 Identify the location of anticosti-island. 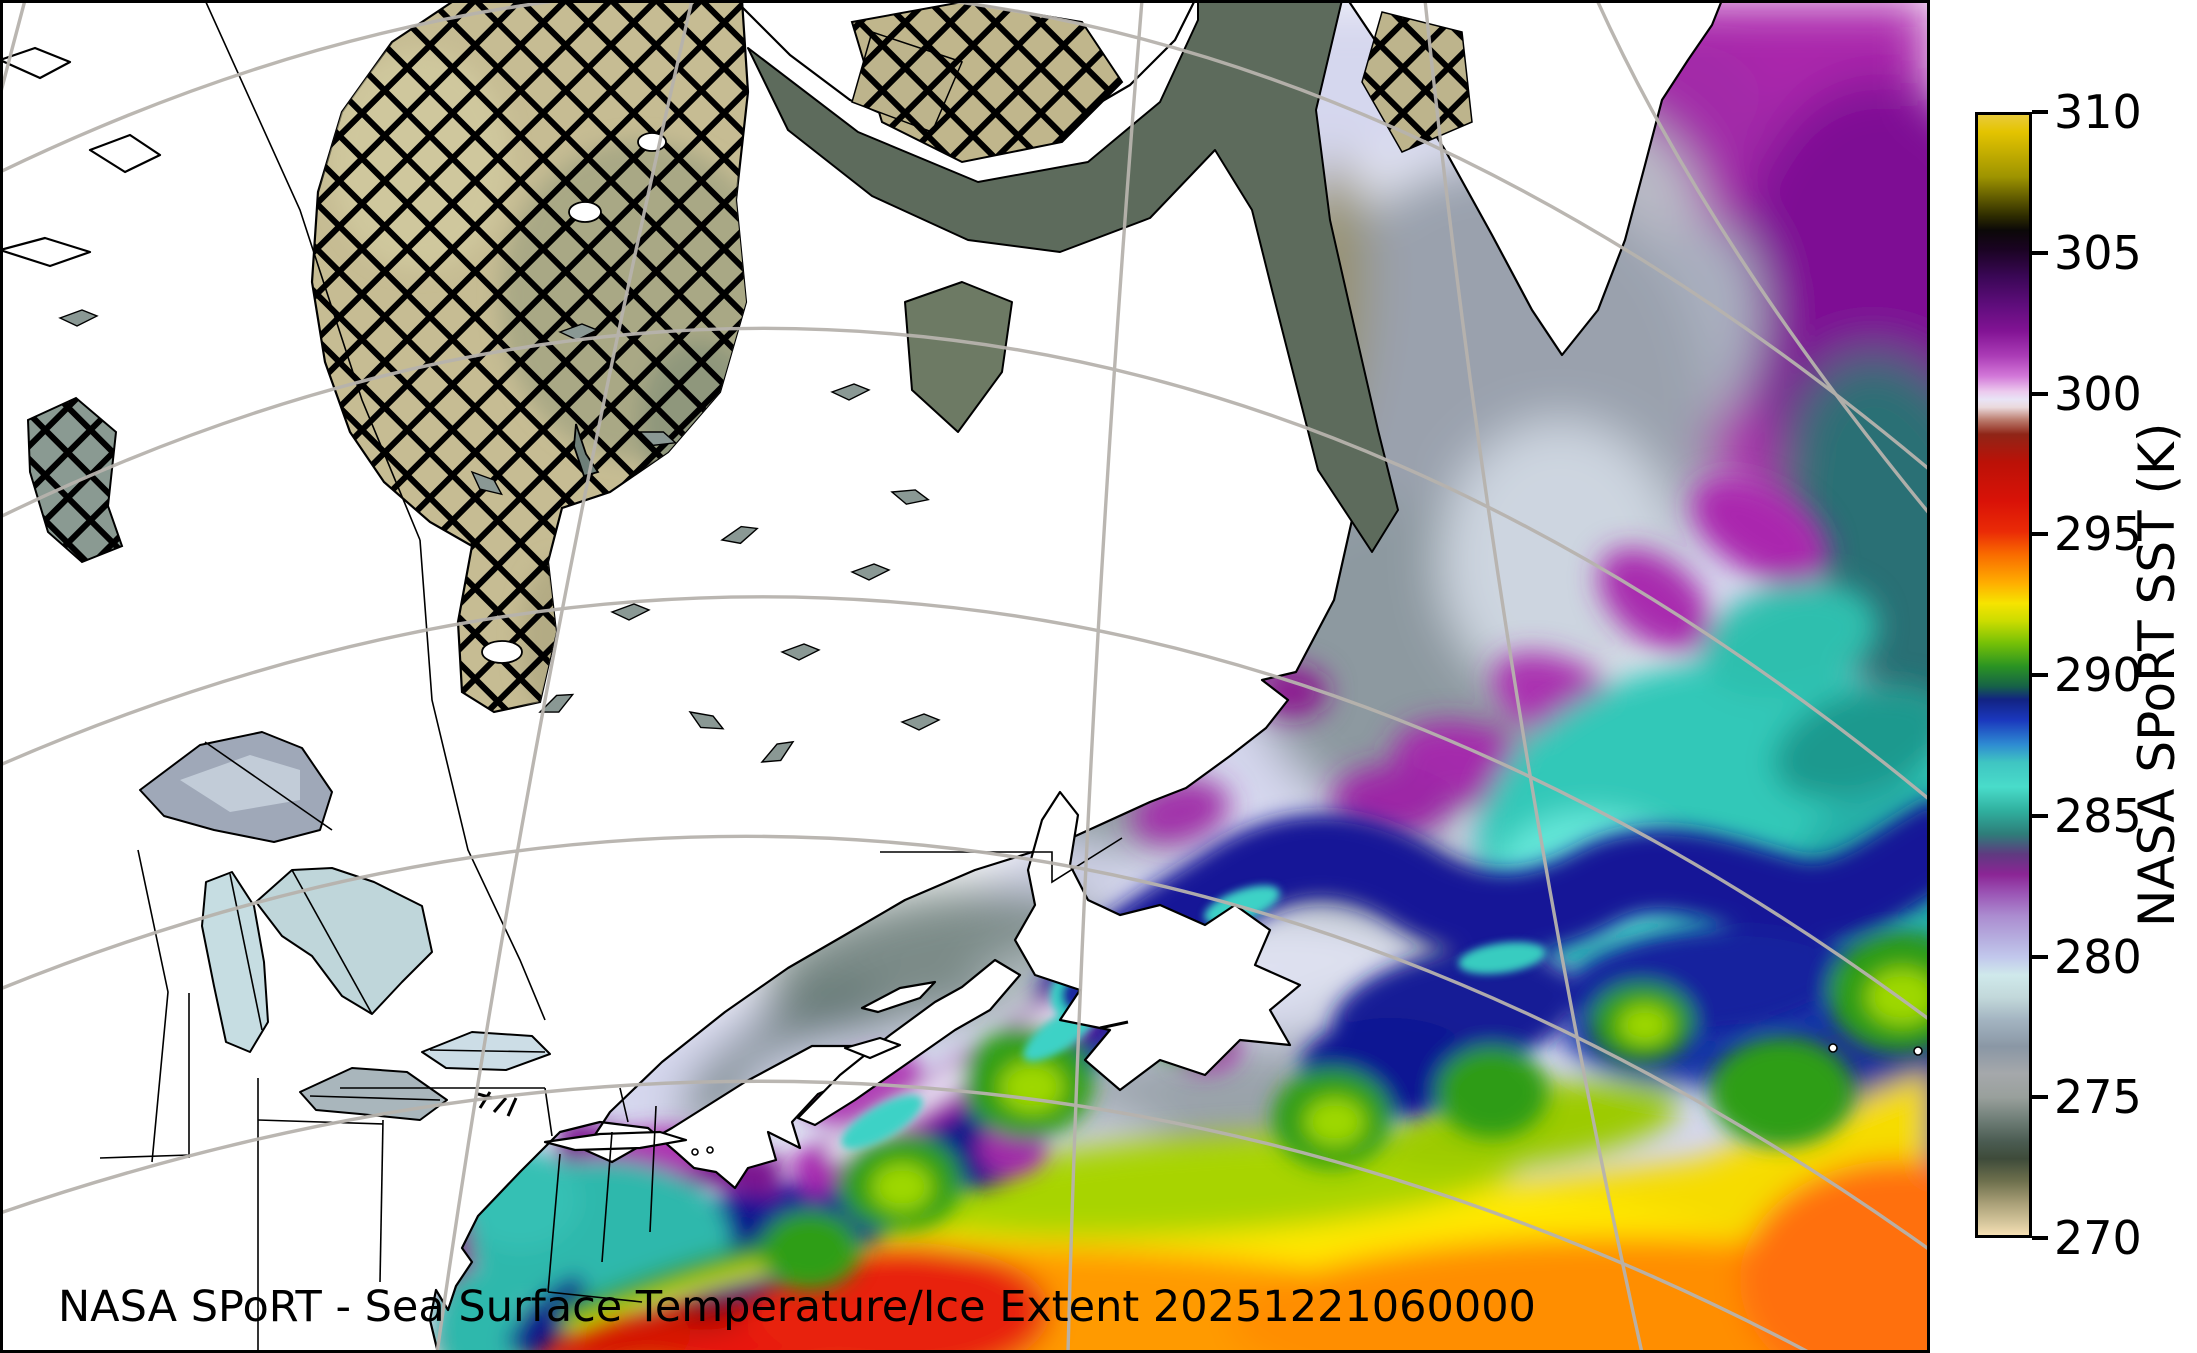
(898, 997).